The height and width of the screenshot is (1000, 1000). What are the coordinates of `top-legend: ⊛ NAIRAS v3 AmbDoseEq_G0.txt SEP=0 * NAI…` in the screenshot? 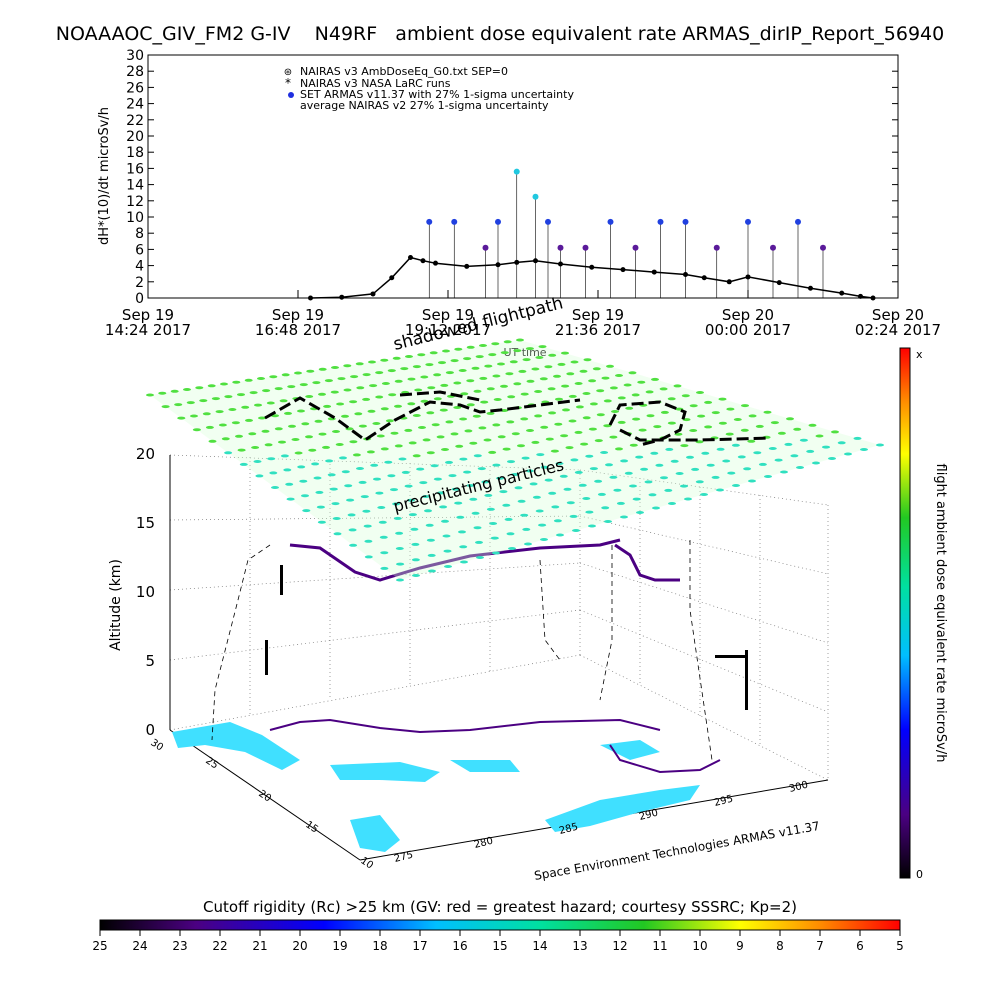 It's located at (429, 88).